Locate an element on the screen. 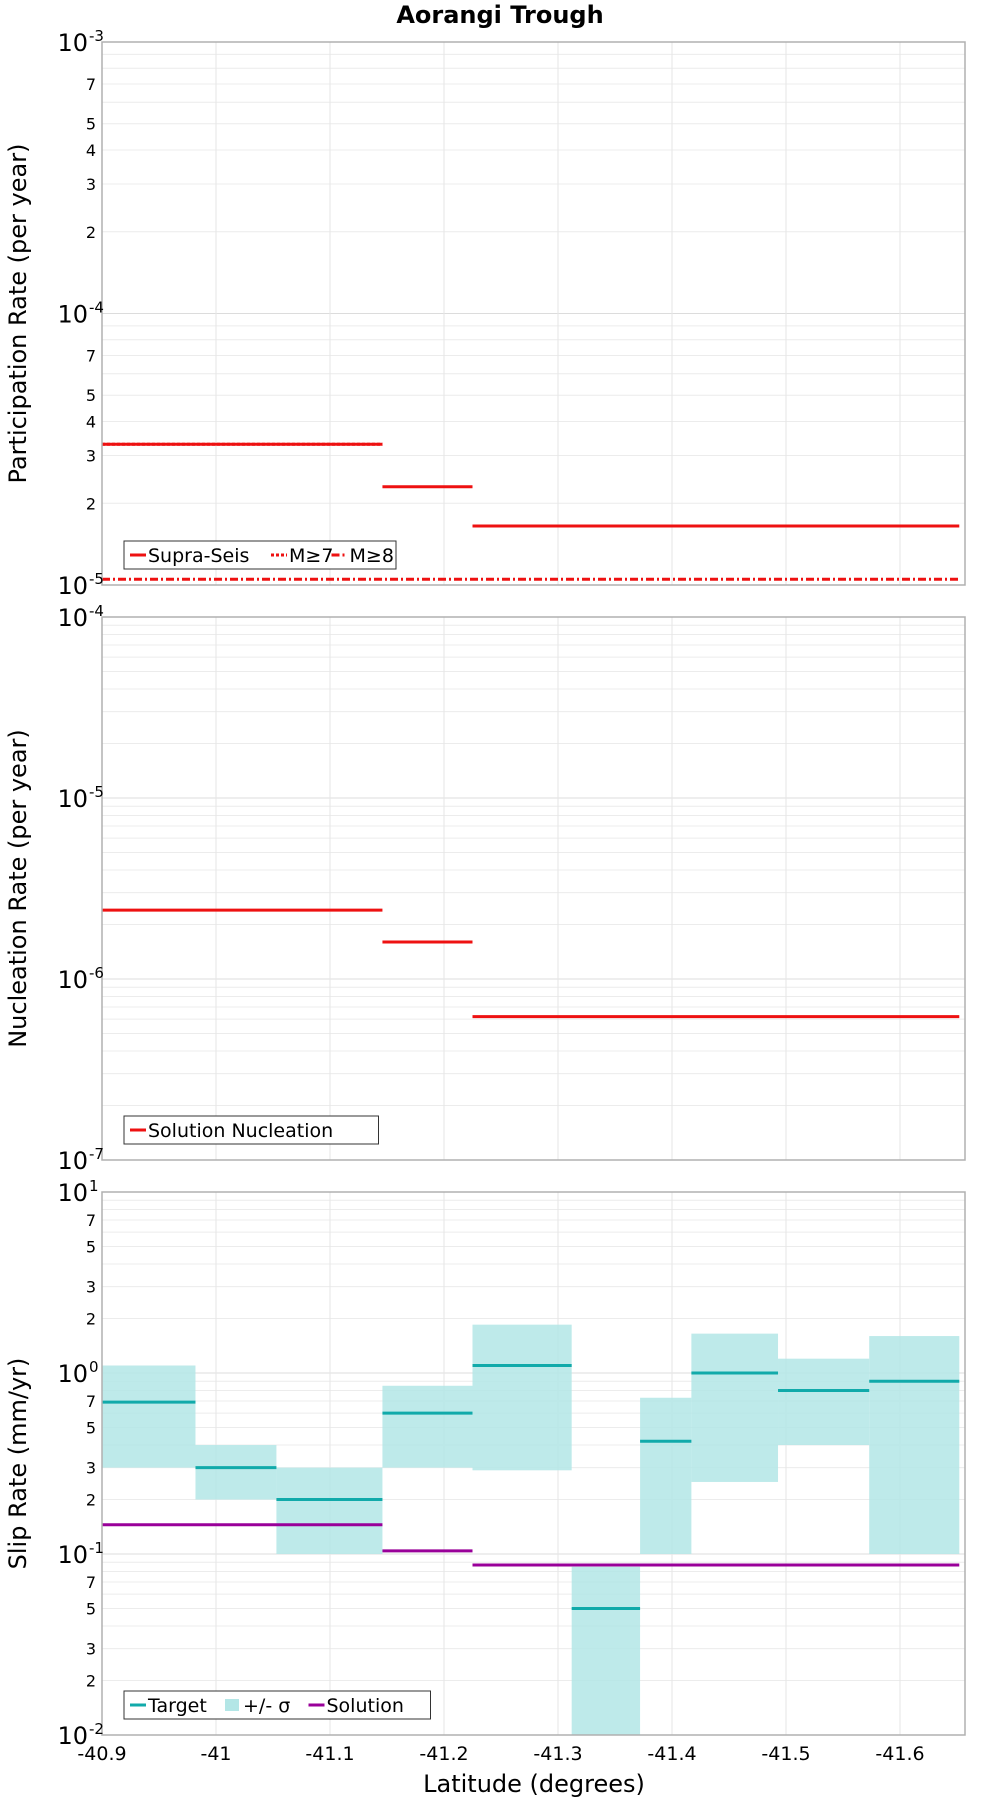 The image size is (1000, 1800). y-tick-exponent: 1 is located at coordinates (94, 1186).